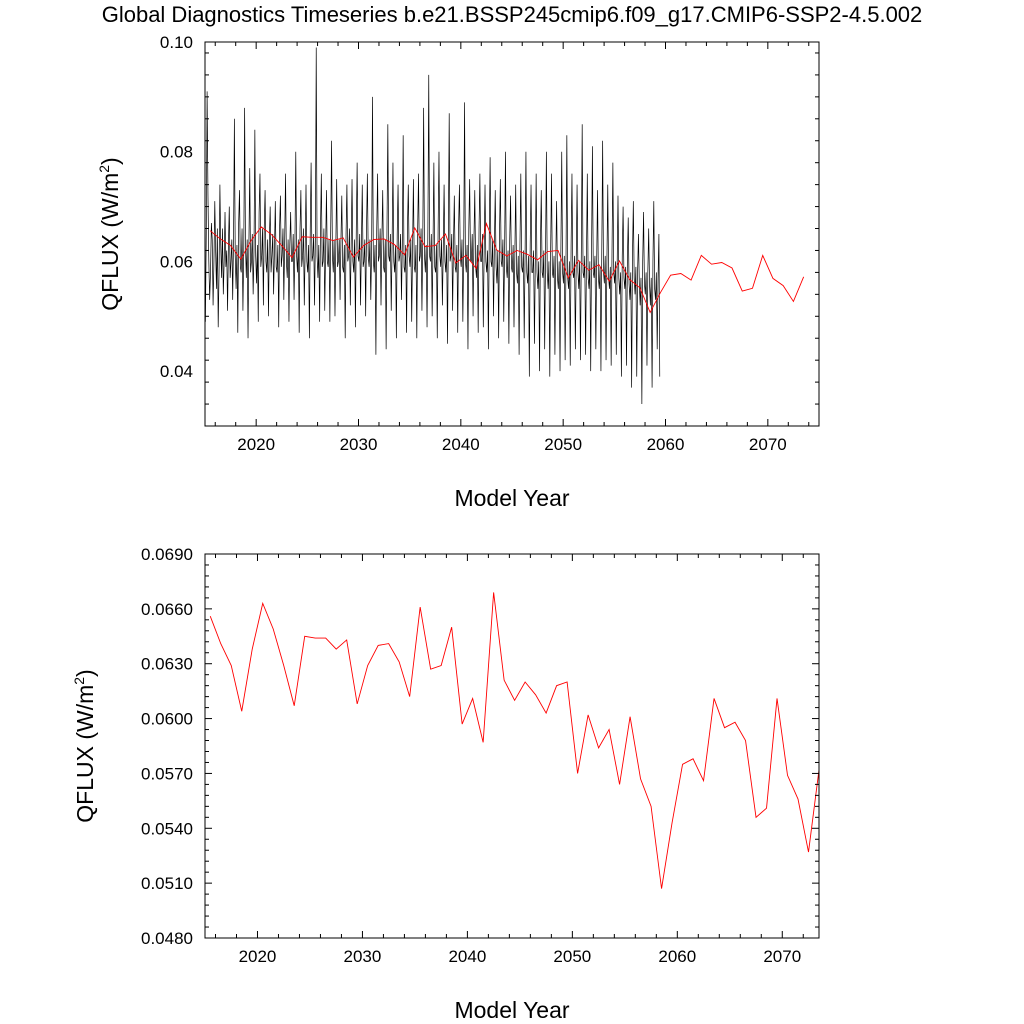 This screenshot has width=1024, height=1024. What do you see at coordinates (511, 498) in the screenshot?
I see `chart0-x-axis-label: Model Year` at bounding box center [511, 498].